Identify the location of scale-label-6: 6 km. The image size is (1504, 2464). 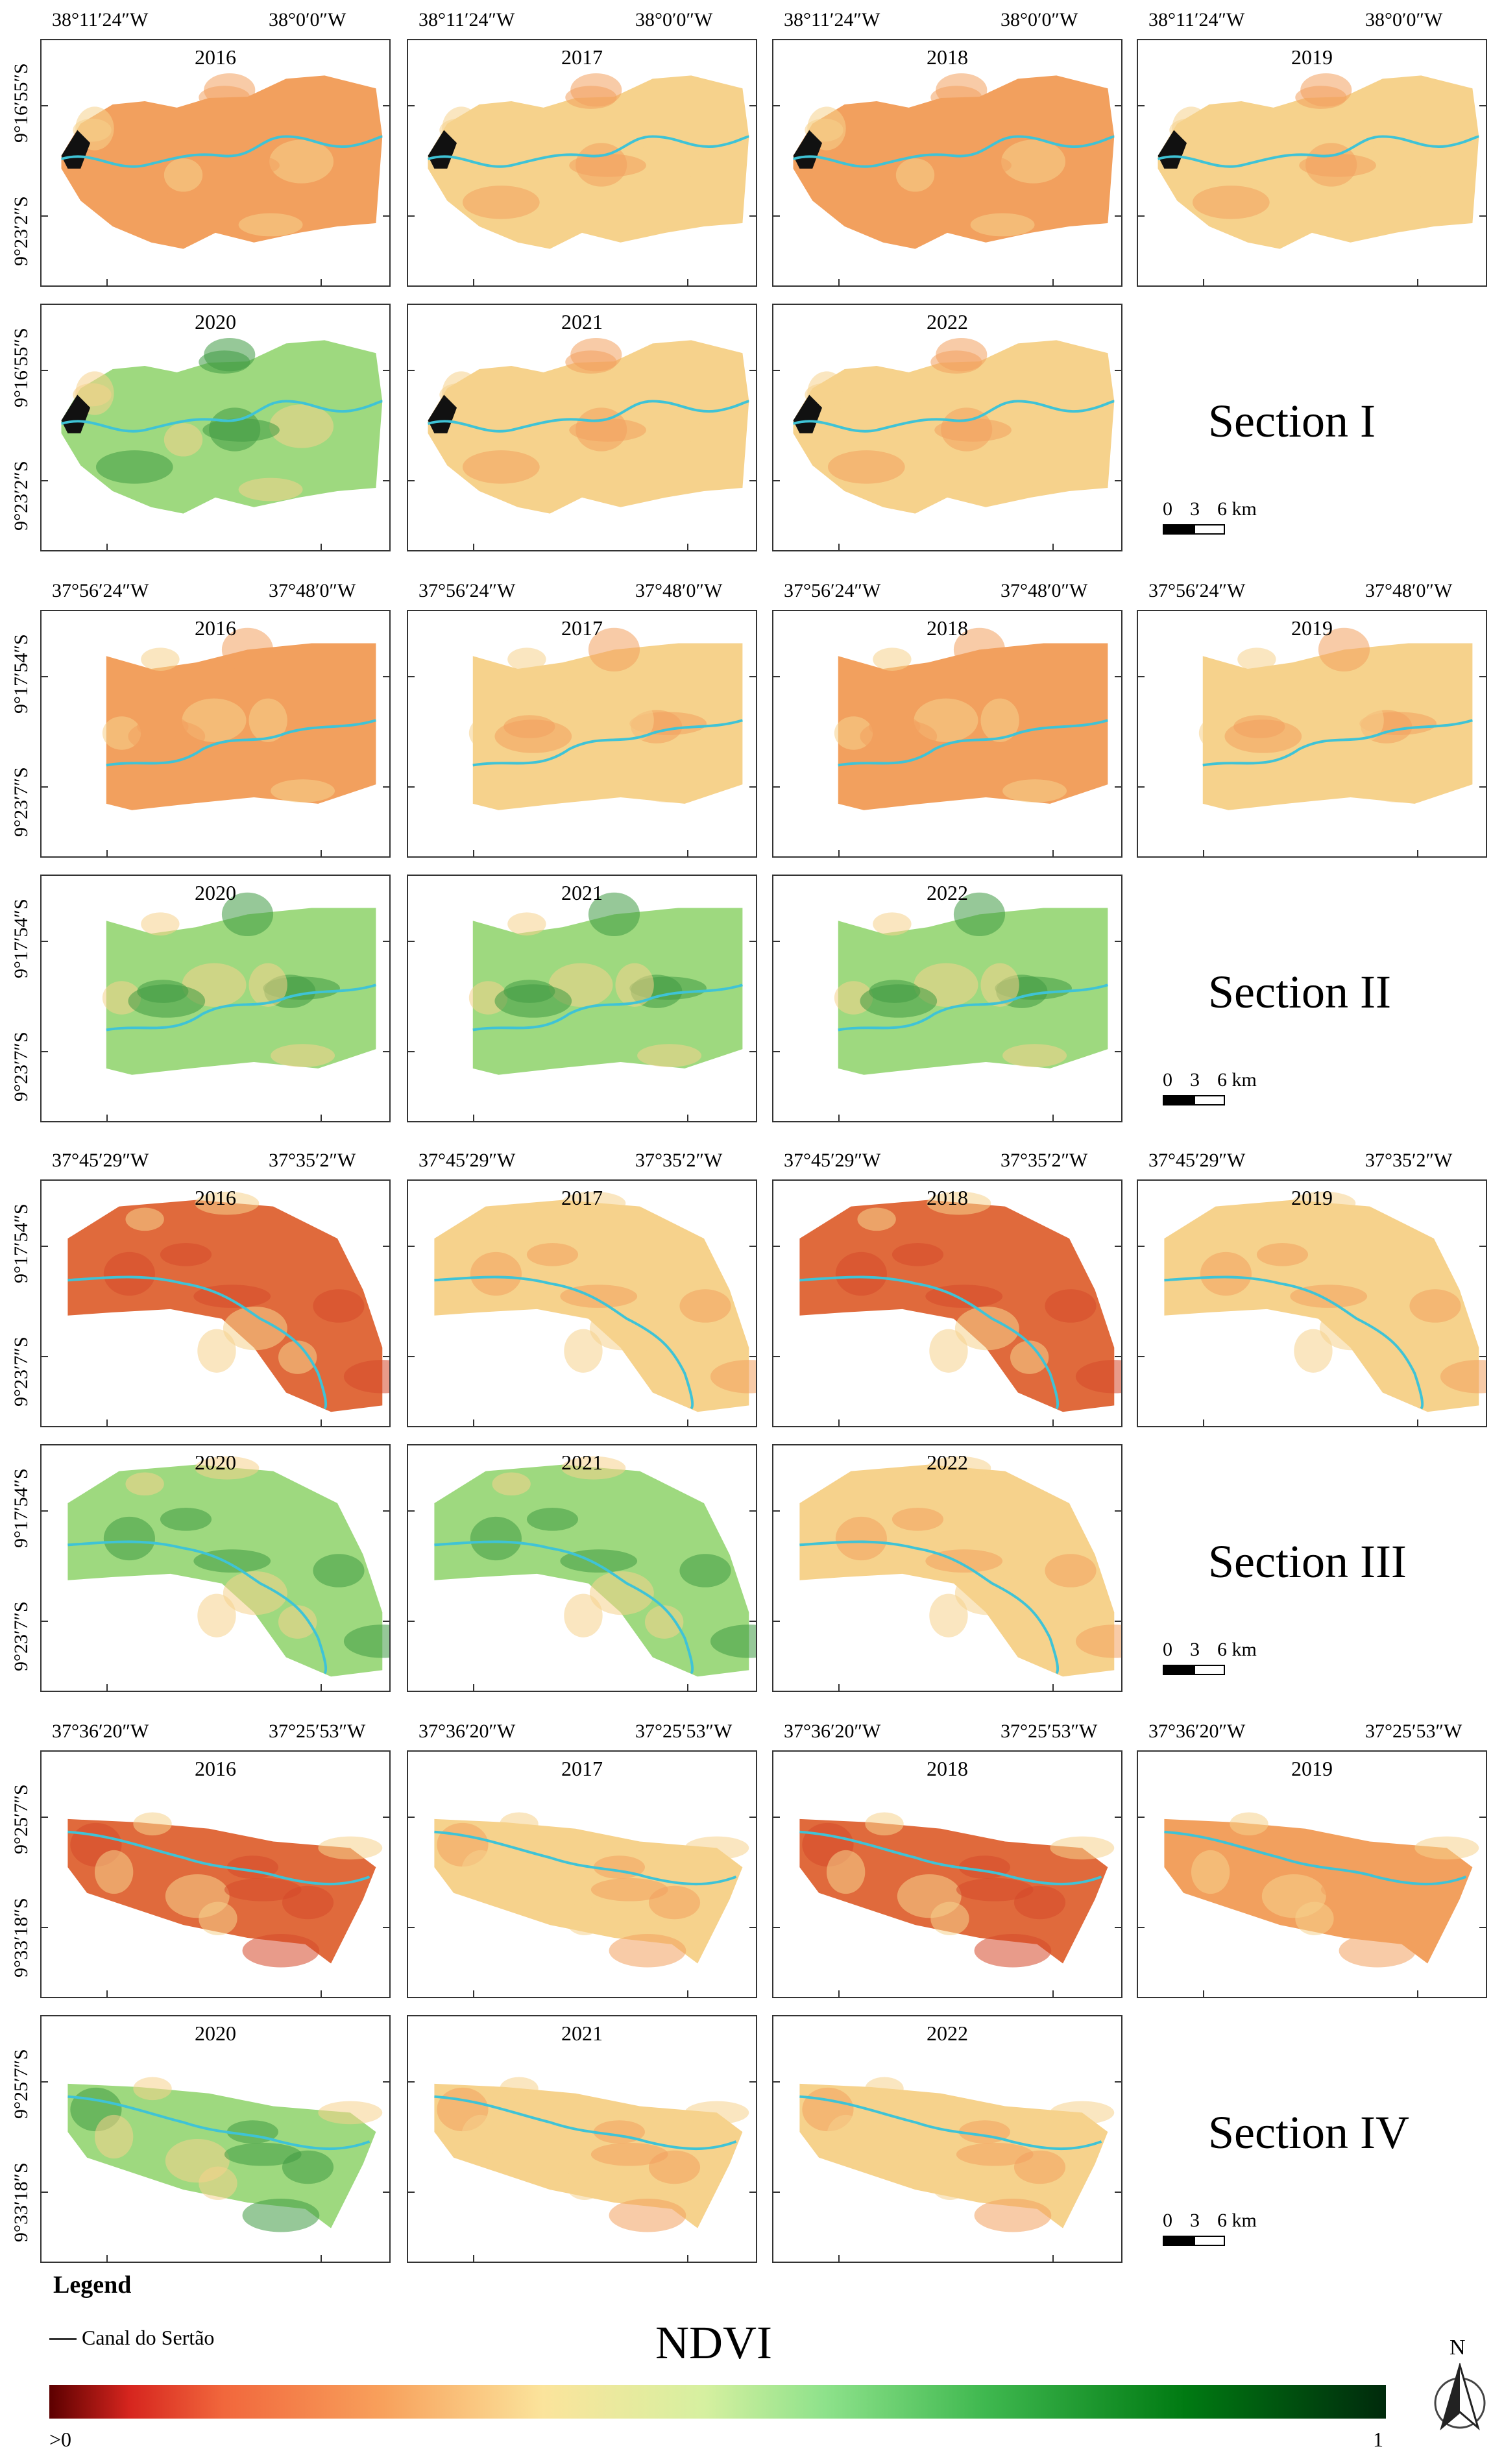
(1237, 1649).